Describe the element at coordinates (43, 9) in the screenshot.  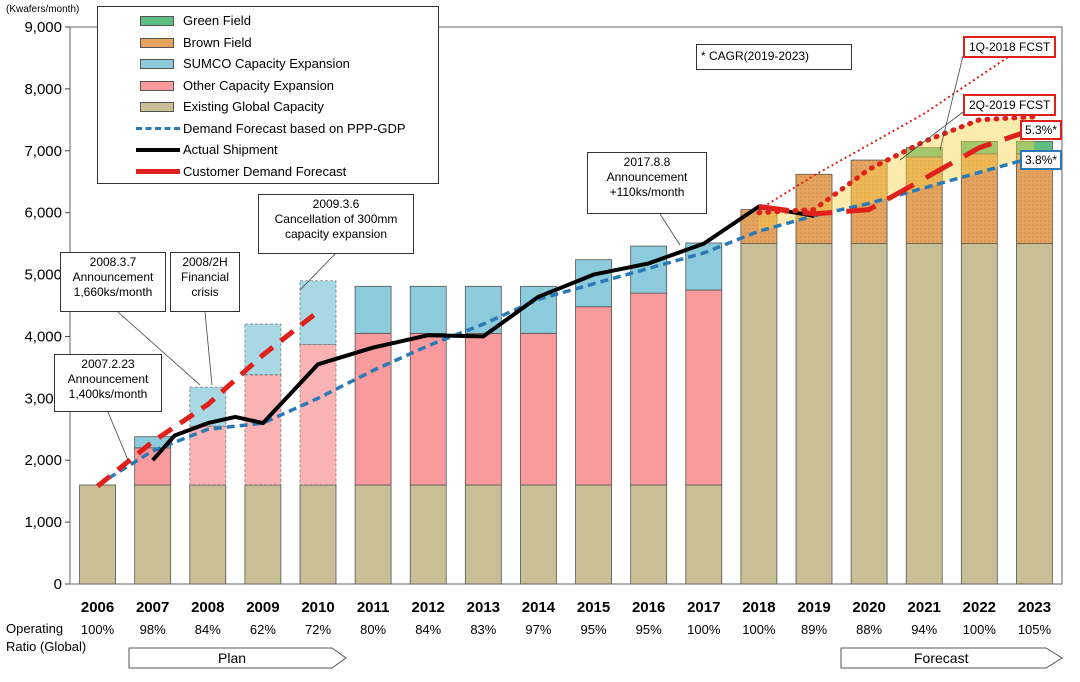
I see `y-axis-unit-label: (Kwafers/month)` at that location.